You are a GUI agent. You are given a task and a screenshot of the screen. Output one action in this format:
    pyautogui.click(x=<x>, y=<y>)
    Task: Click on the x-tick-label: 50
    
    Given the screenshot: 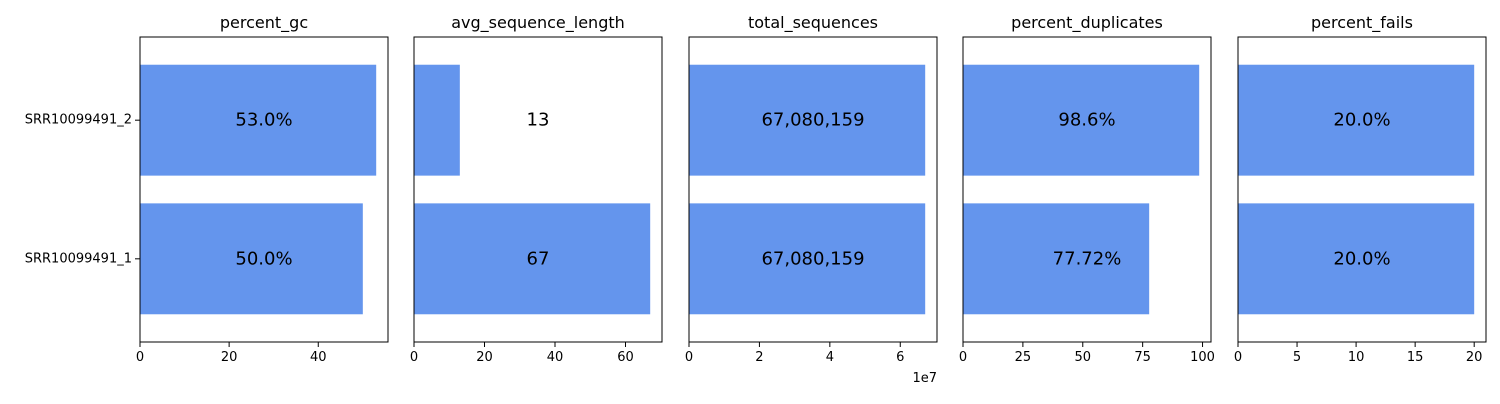 What is the action you would take?
    pyautogui.click(x=1082, y=357)
    